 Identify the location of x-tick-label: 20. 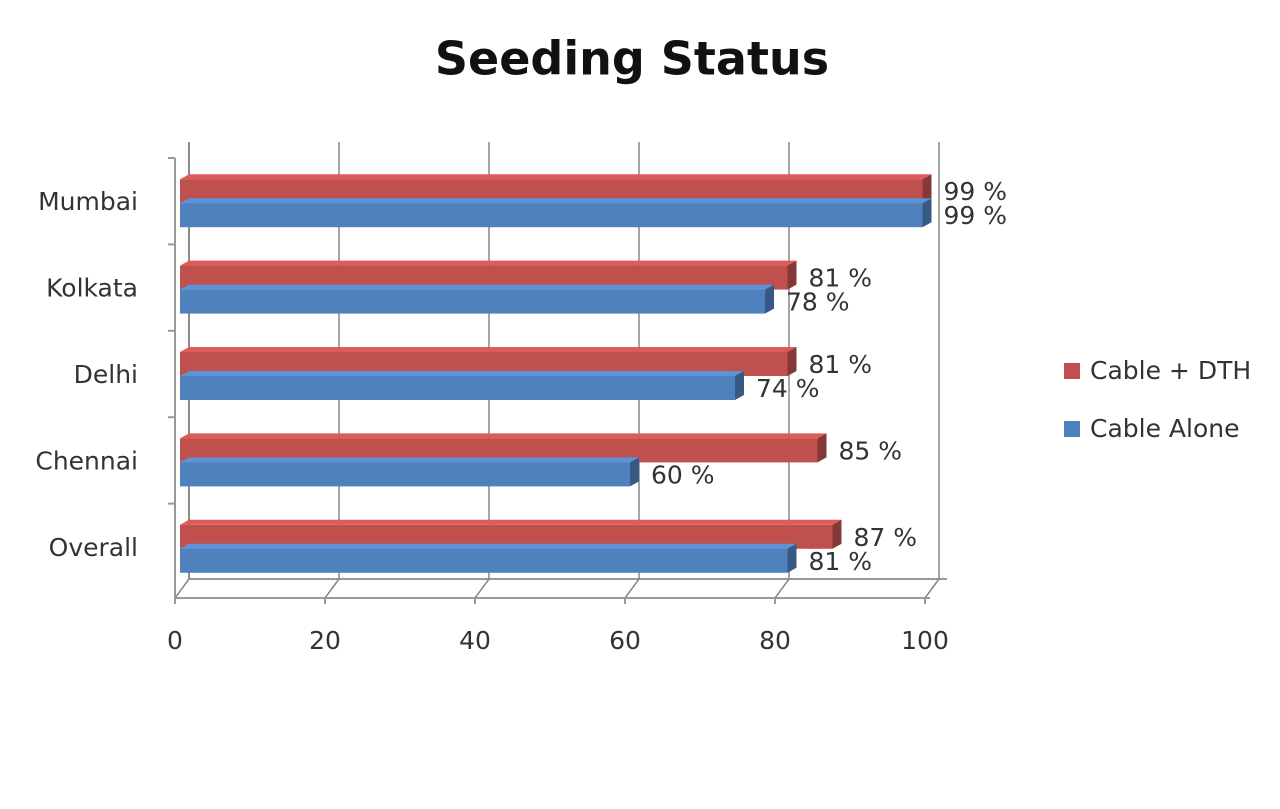
(325, 640).